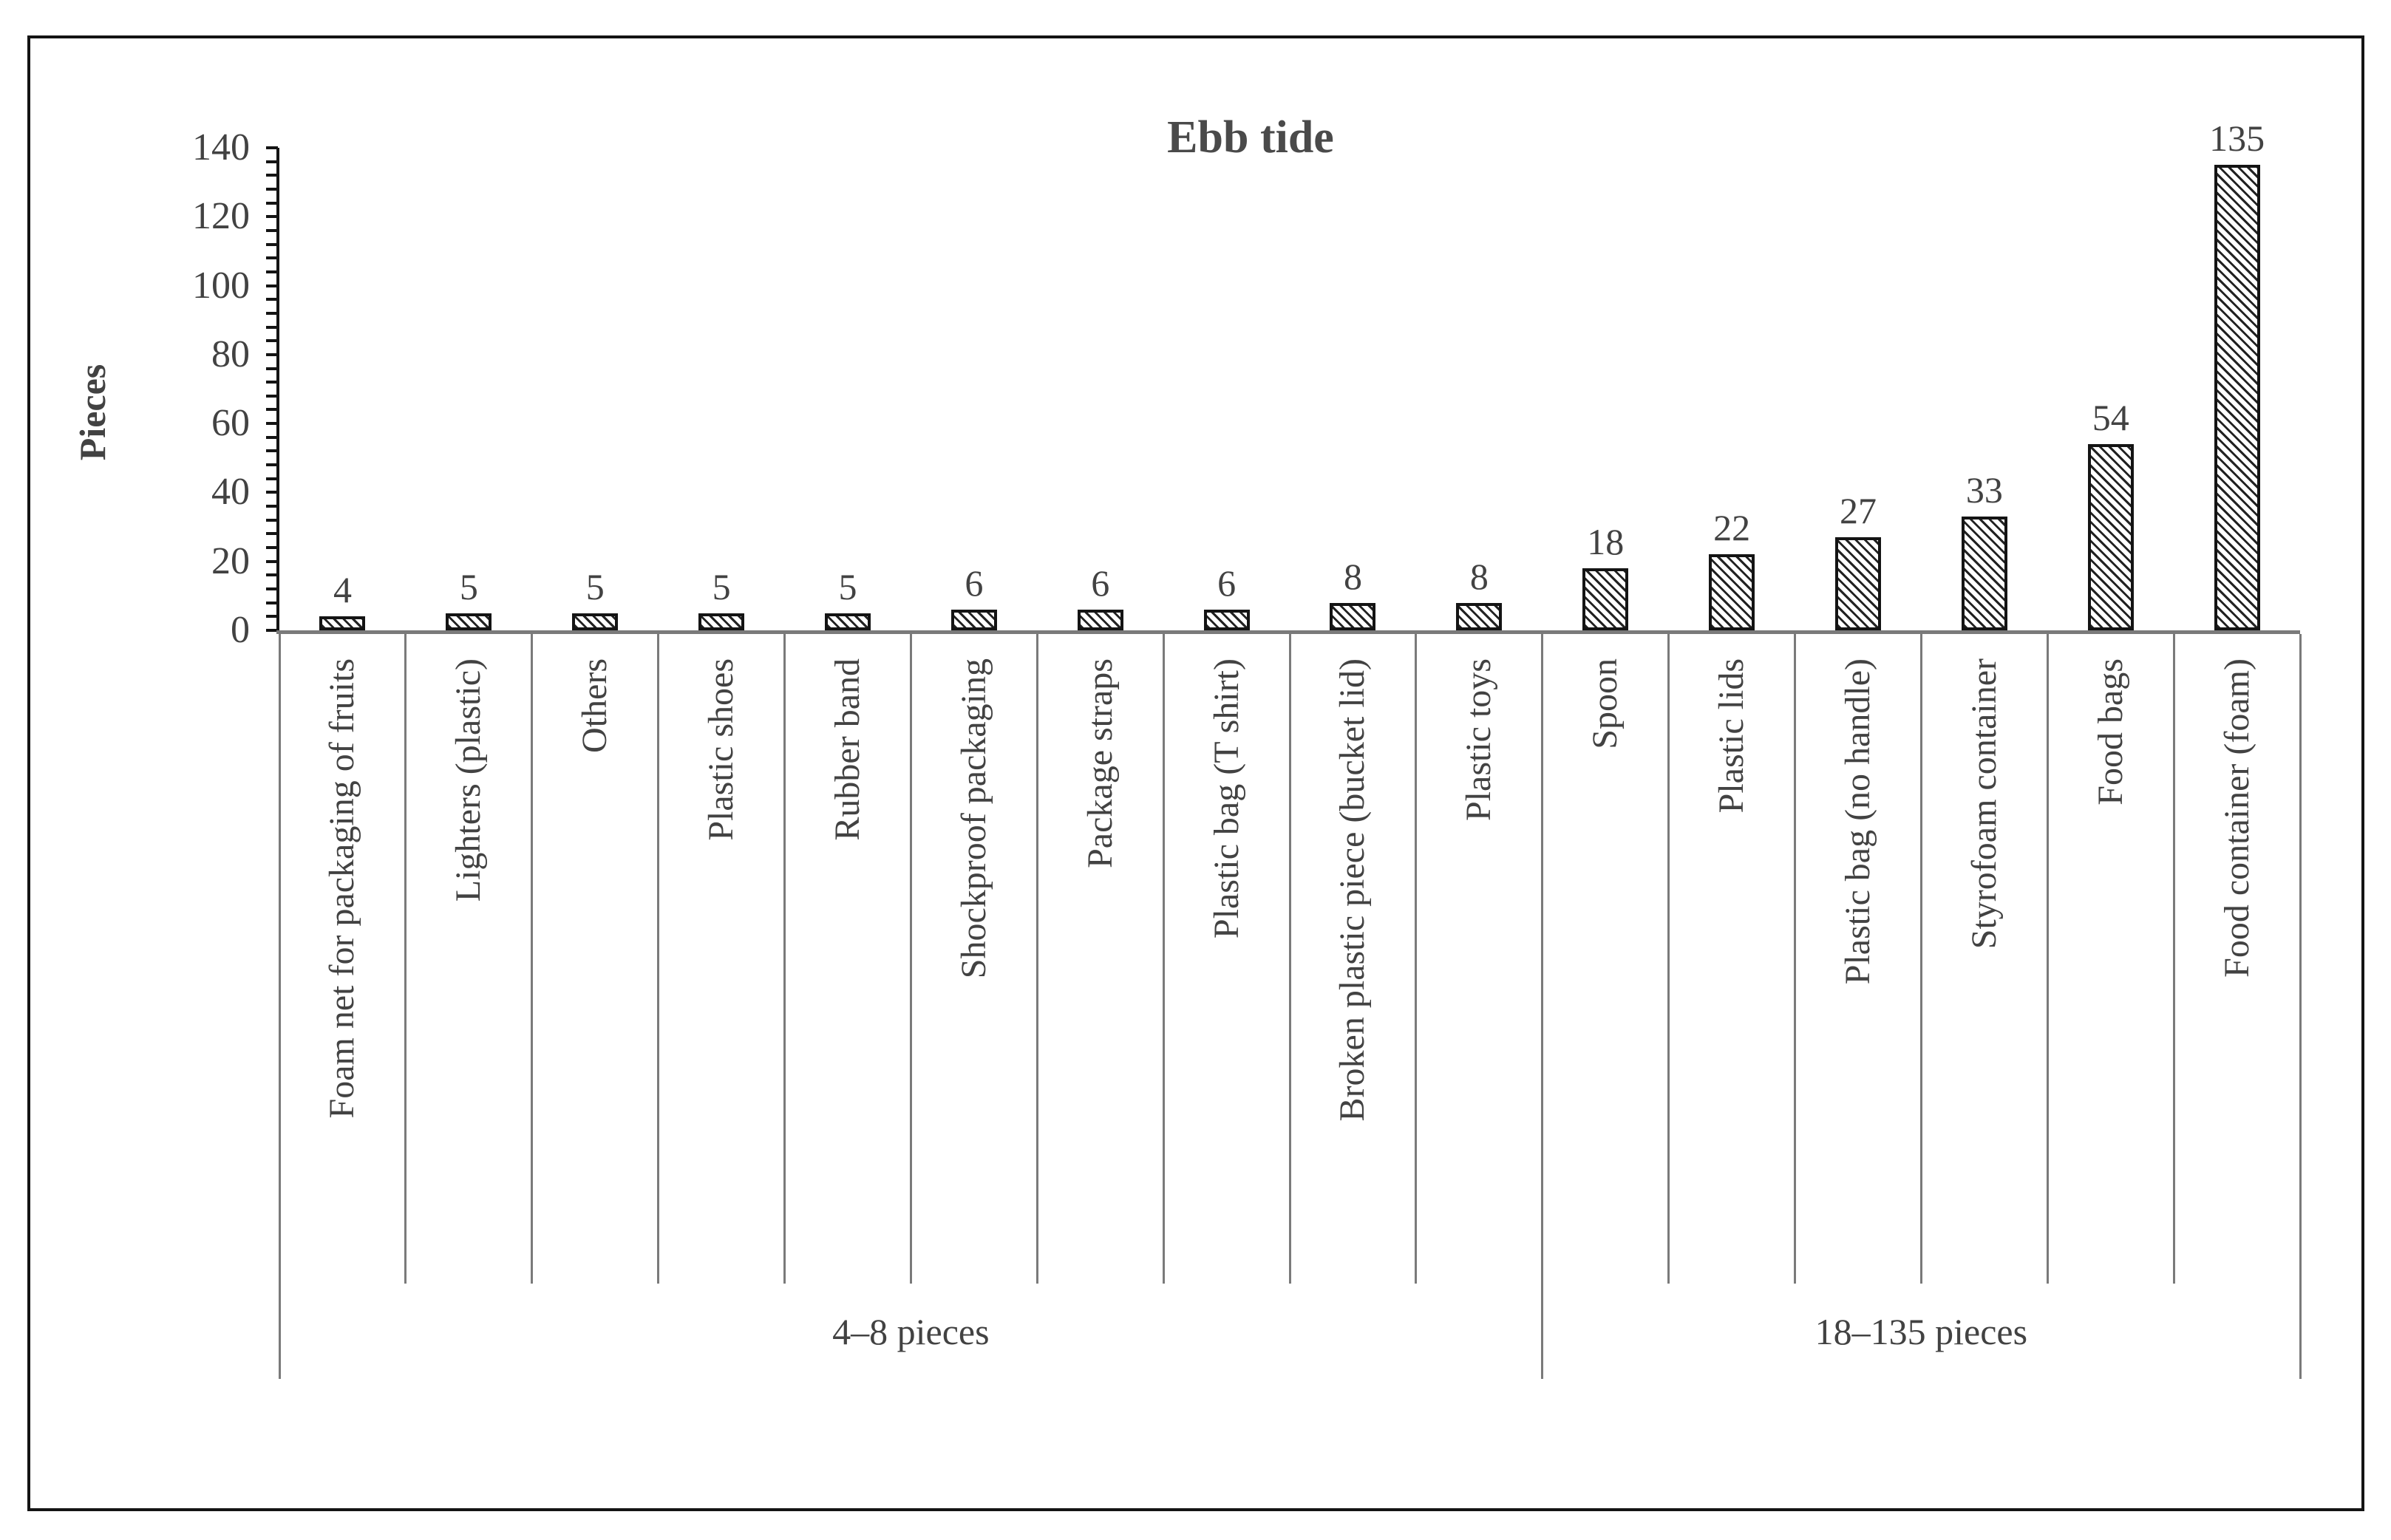 The image size is (2391, 1540). Describe the element at coordinates (231, 492) in the screenshot. I see `y-axis-tick-label: 40` at that location.